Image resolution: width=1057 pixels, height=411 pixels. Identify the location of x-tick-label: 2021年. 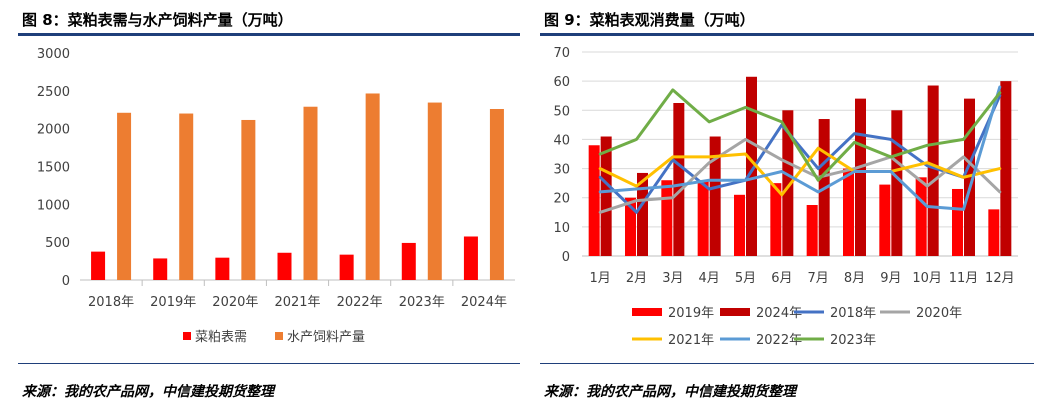
(297, 302).